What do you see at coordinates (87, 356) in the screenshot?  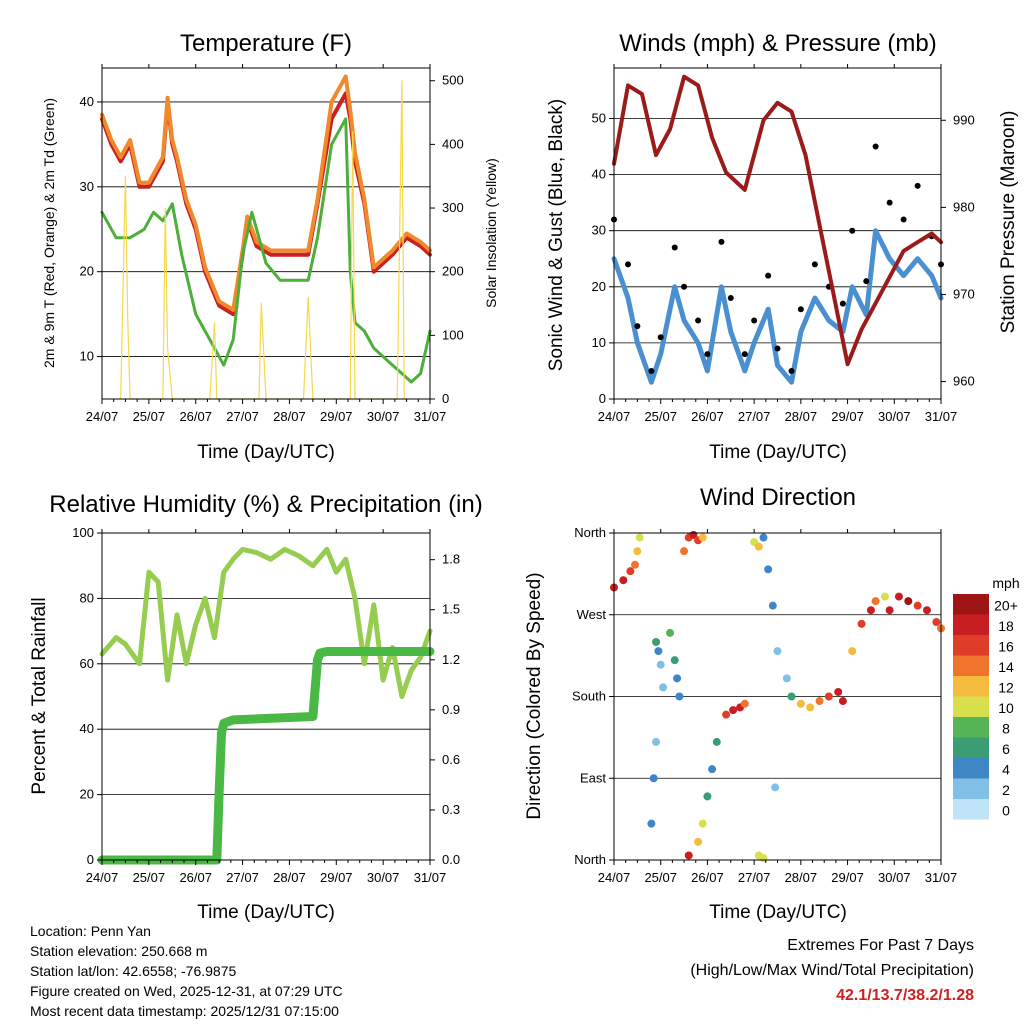 I see `temp-ytick-label: 10` at bounding box center [87, 356].